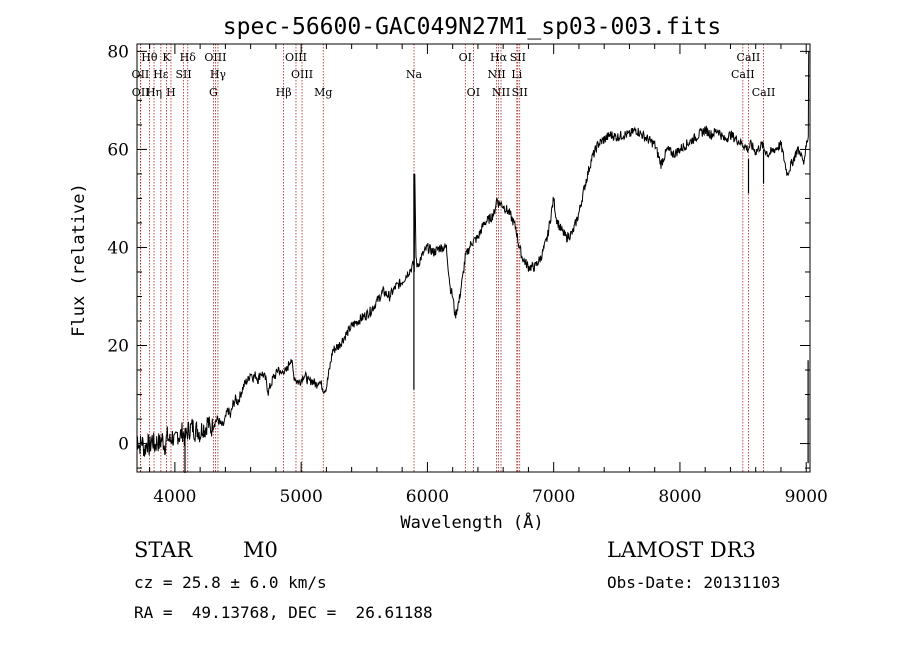  What do you see at coordinates (171, 92) in the screenshot?
I see `line-label-6: H` at bounding box center [171, 92].